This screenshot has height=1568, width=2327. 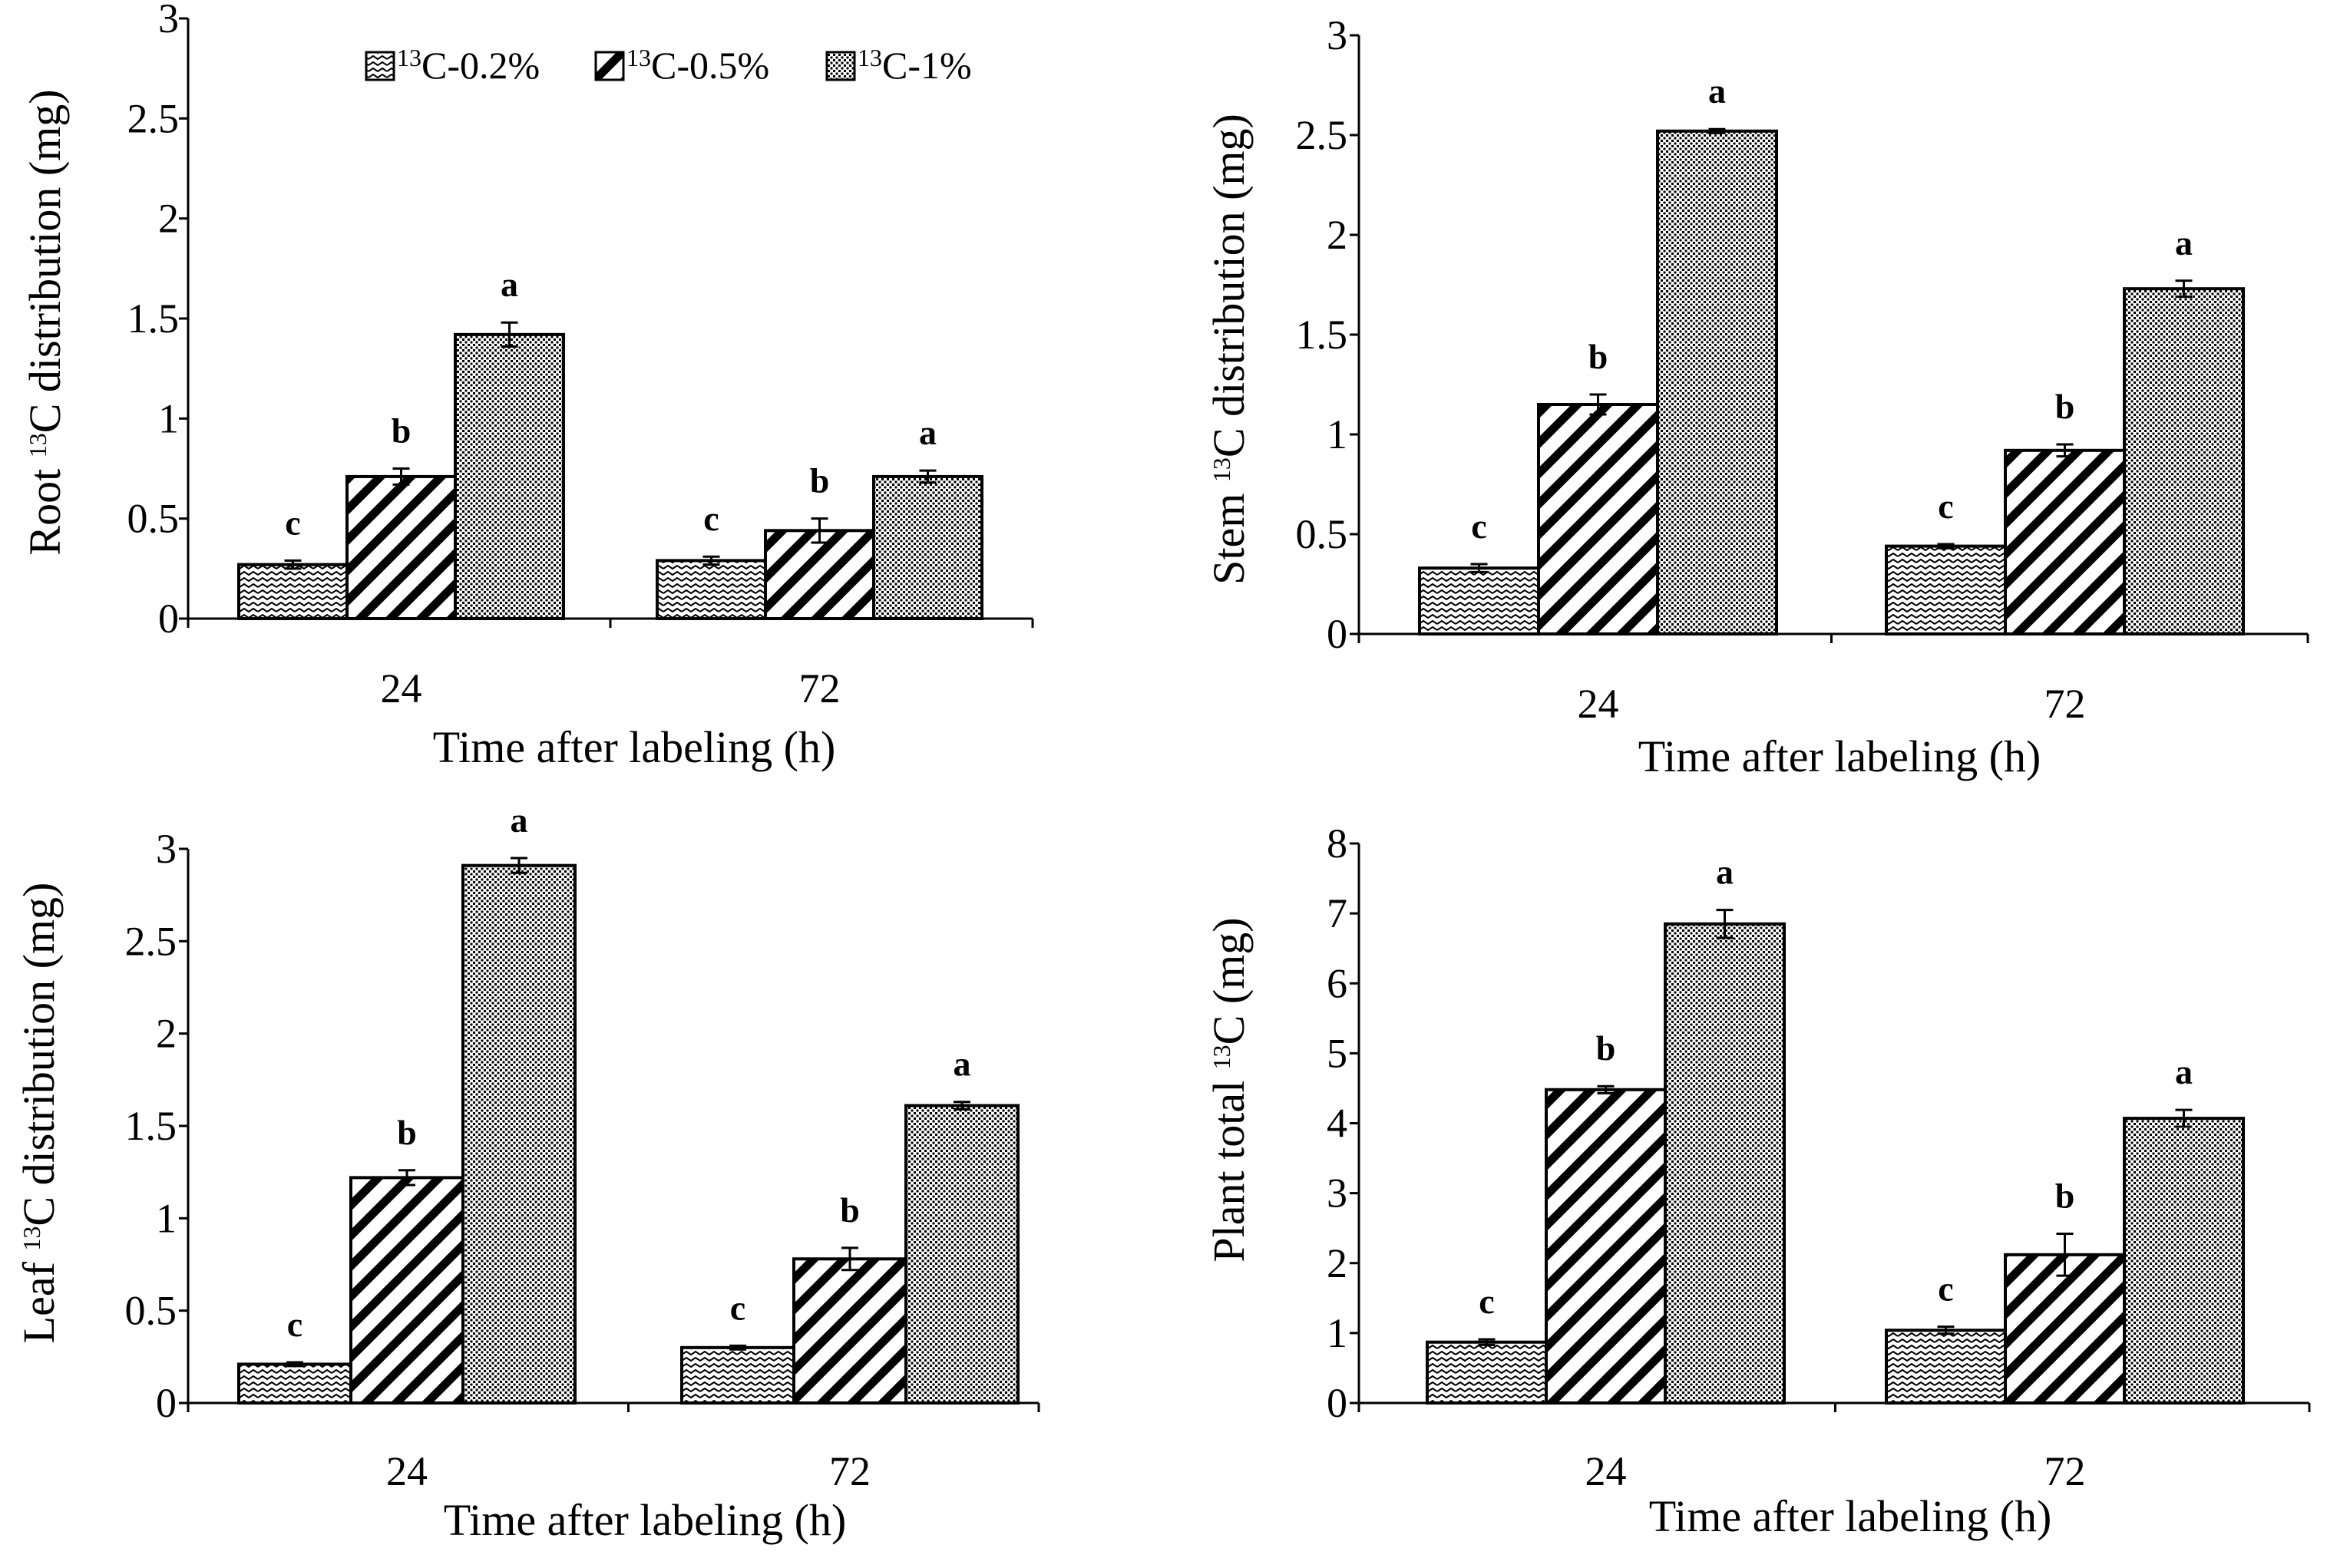 What do you see at coordinates (1337, 1193) in the screenshot?
I see `total-y-tick-label: 3` at bounding box center [1337, 1193].